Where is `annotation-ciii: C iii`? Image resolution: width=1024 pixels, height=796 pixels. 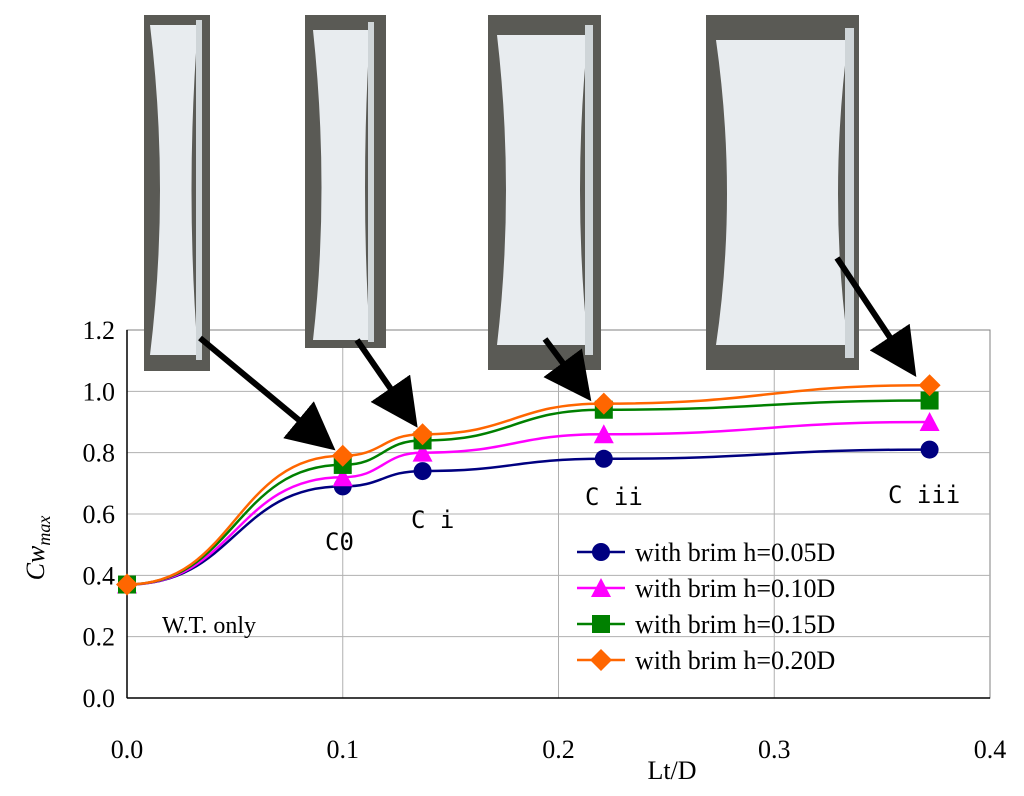
annotation-ciii: C iii is located at coordinates (924, 495).